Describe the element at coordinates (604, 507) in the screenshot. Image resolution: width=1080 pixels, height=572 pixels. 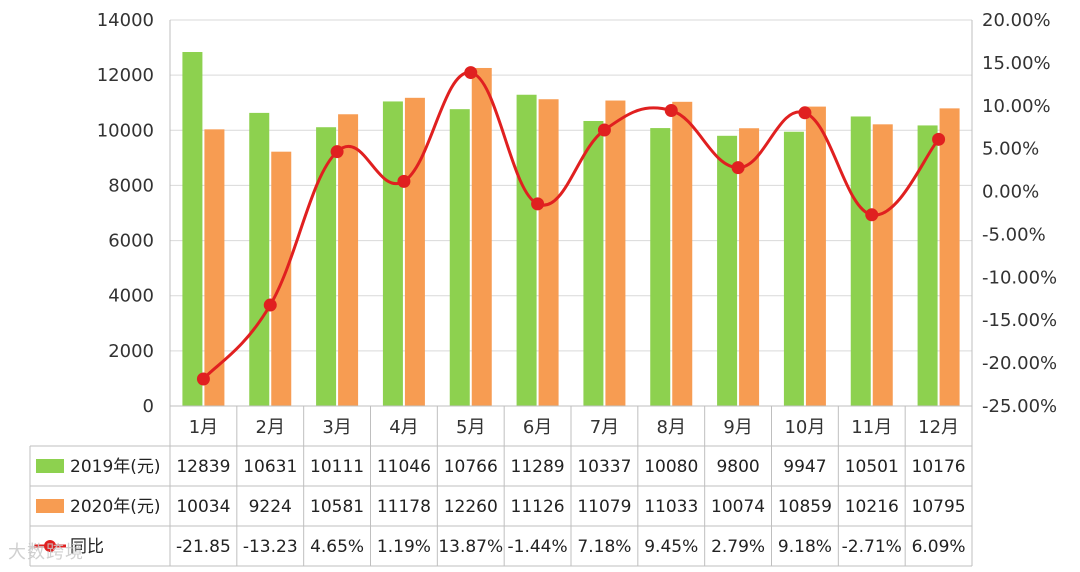
I see `table-cell: 11079` at that location.